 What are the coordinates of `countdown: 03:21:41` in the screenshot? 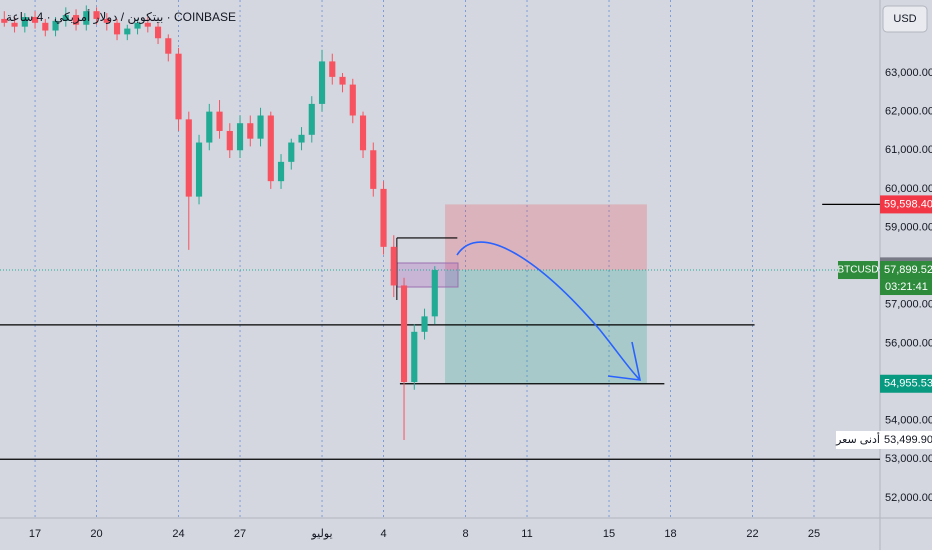 It's located at (906, 287).